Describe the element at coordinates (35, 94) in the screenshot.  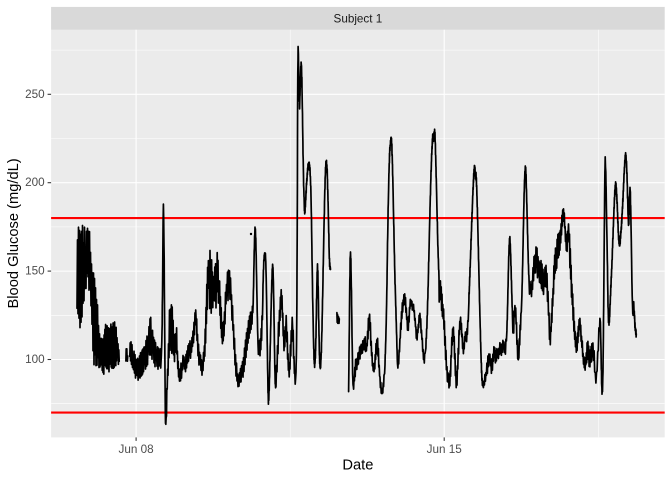
I see `svg-text: 250` at that location.